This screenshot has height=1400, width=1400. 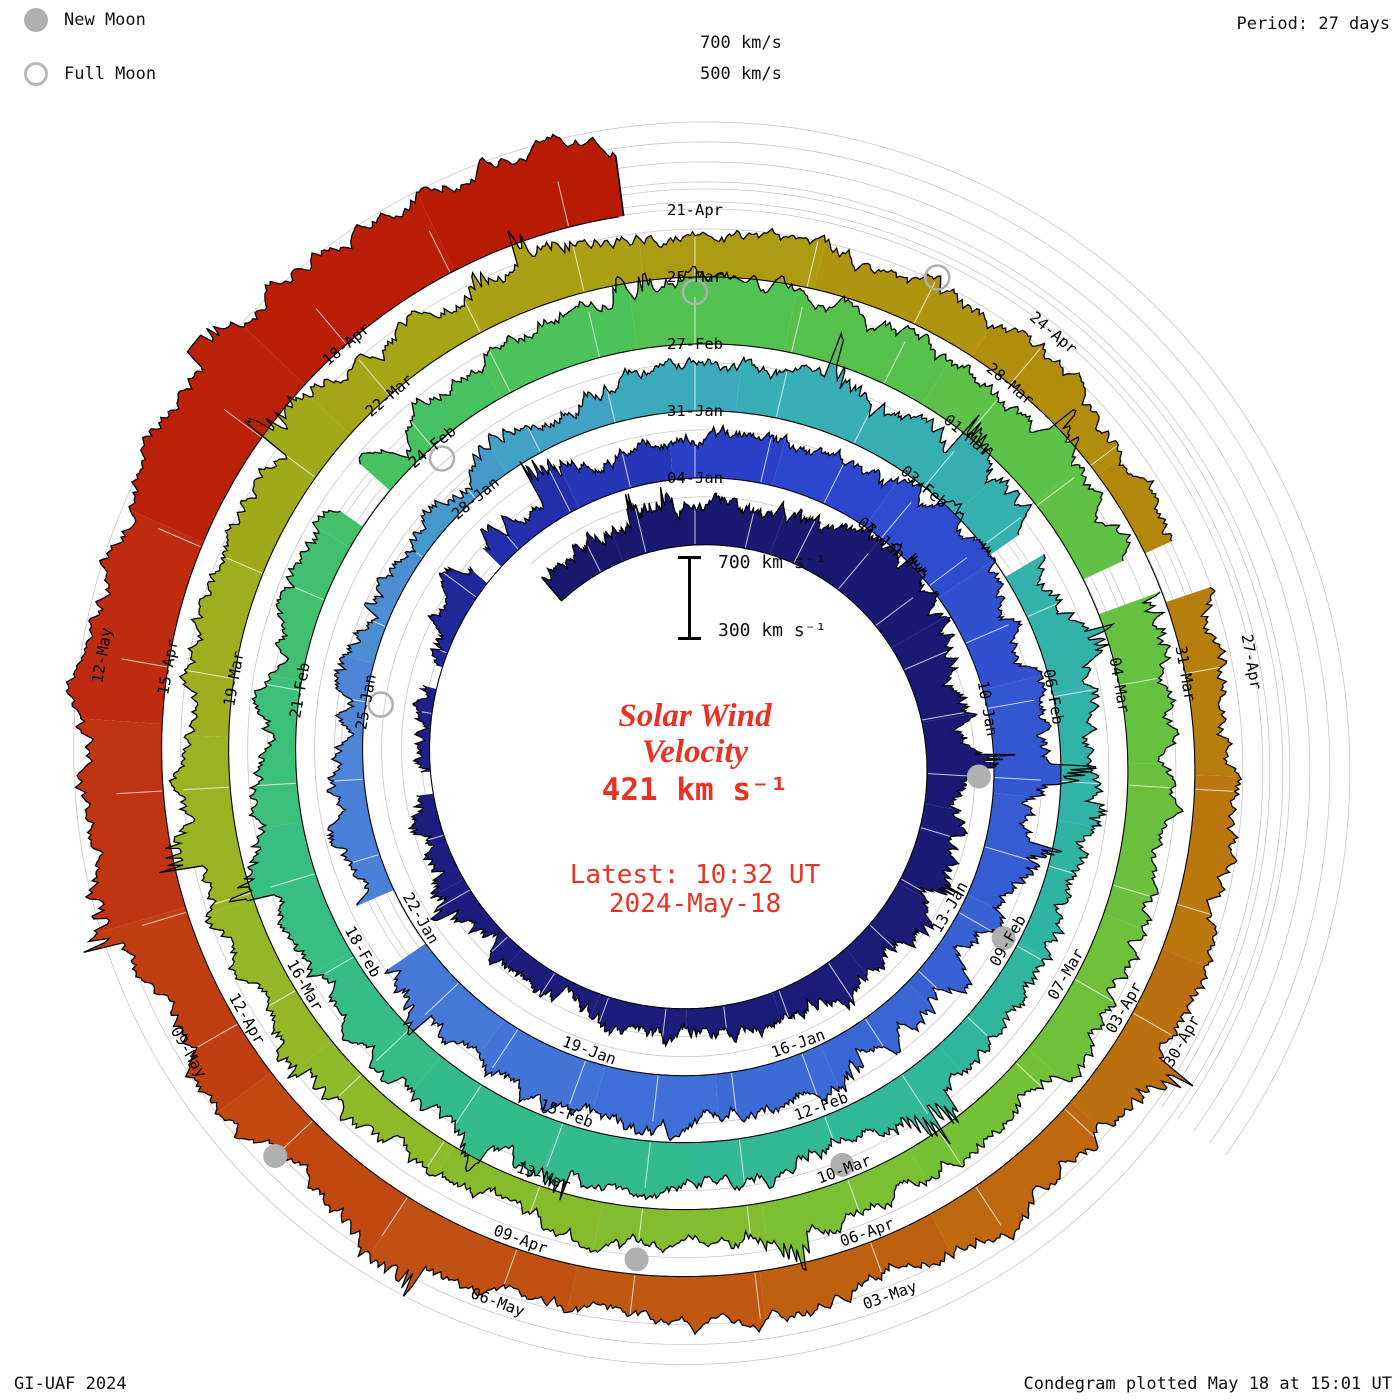 I want to click on scale-bar-line, so click(x=689, y=598).